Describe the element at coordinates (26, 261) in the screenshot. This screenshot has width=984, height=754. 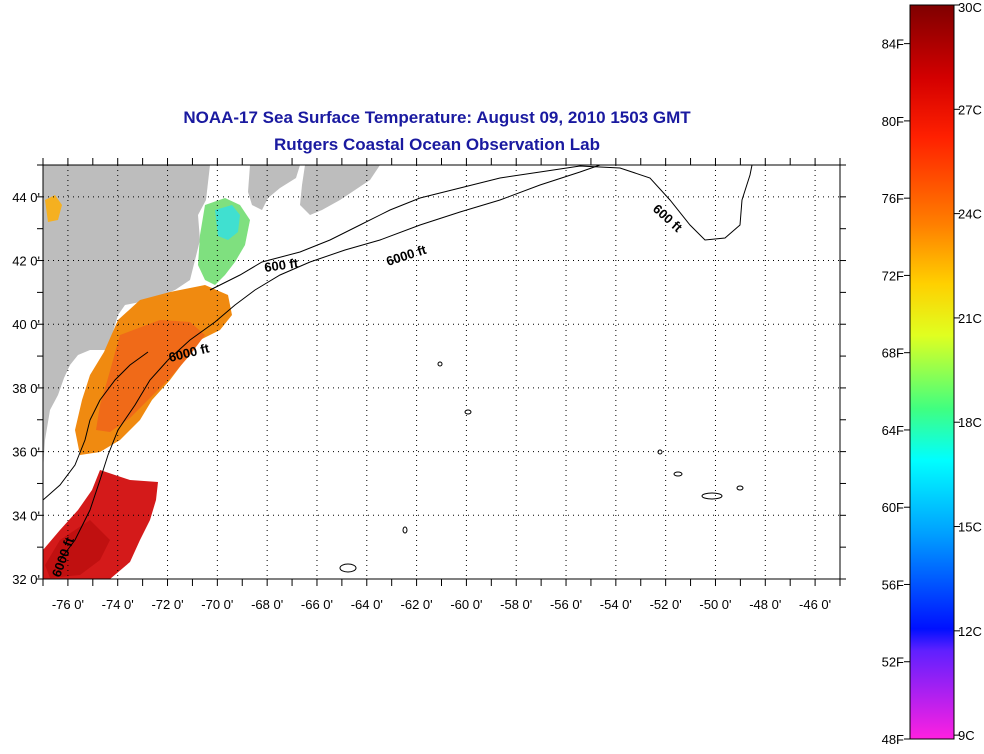
I see `lat-tick-label: 42 0'` at that location.